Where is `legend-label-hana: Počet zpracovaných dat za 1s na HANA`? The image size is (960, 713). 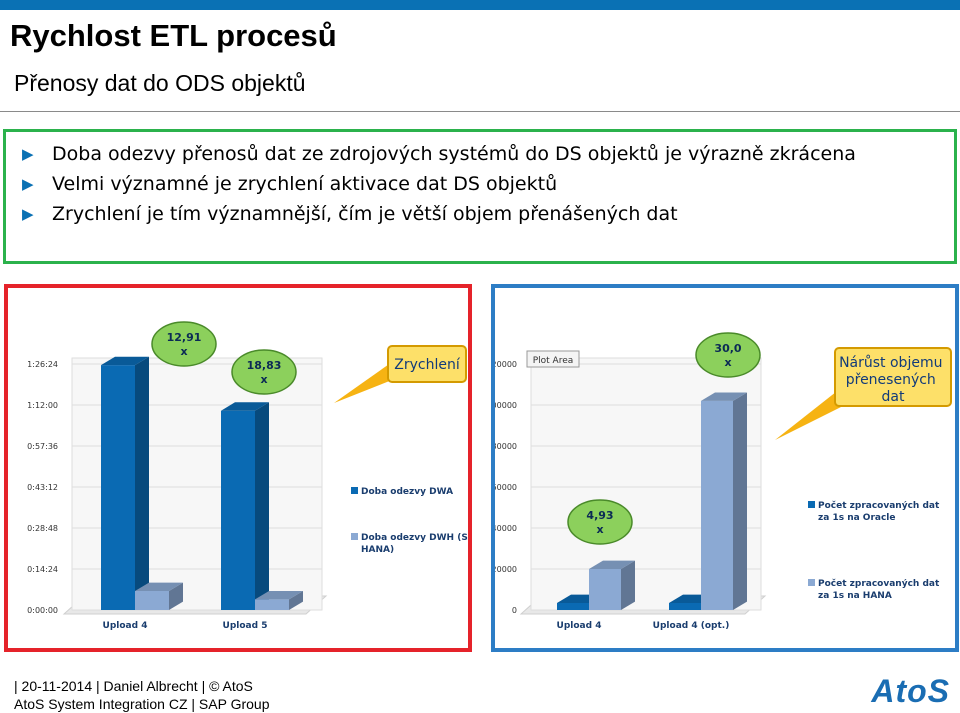 legend-label-hana: Počet zpracovaných dat za 1s na HANA is located at coordinates (880, 589).